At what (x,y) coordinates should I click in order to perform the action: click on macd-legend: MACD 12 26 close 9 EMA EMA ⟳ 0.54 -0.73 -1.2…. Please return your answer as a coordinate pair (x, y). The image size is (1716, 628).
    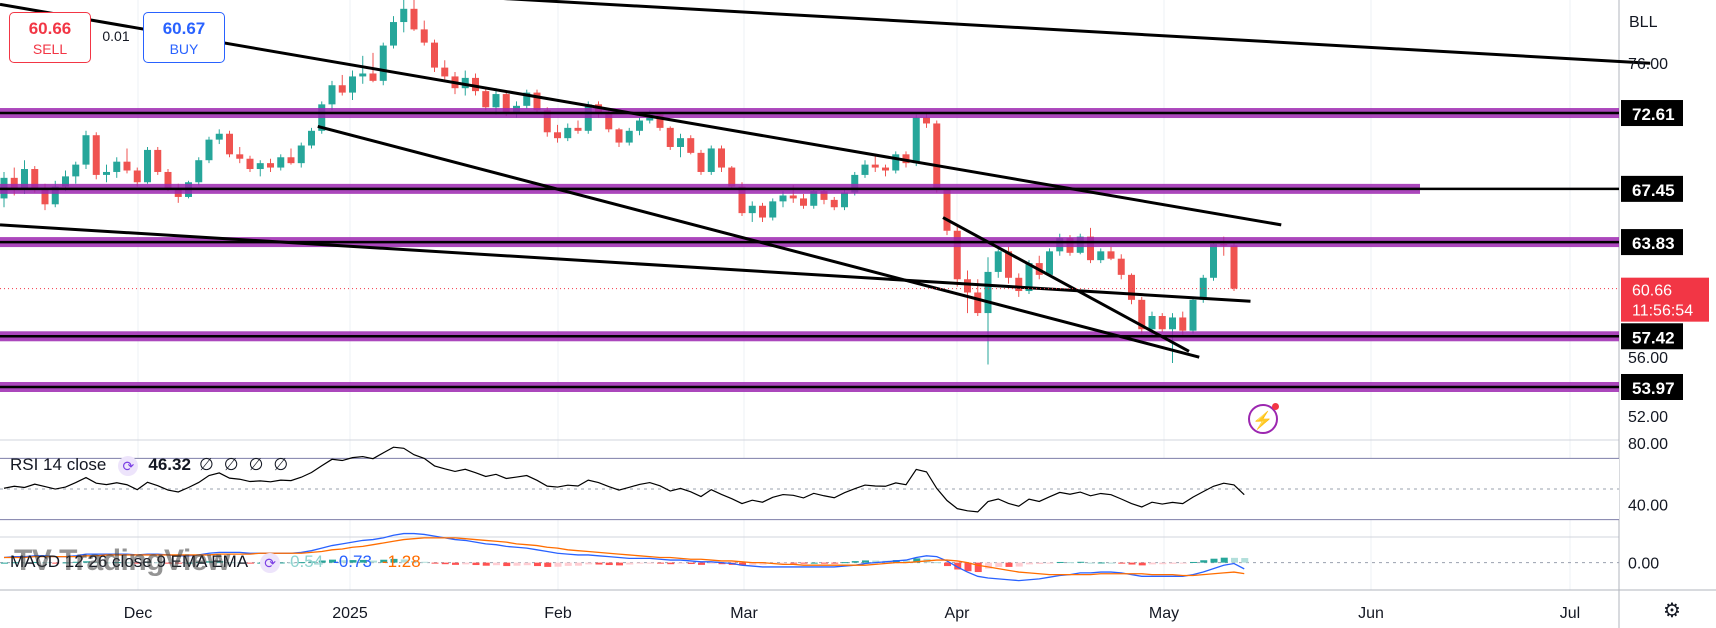
    Looking at the image, I should click on (215, 562).